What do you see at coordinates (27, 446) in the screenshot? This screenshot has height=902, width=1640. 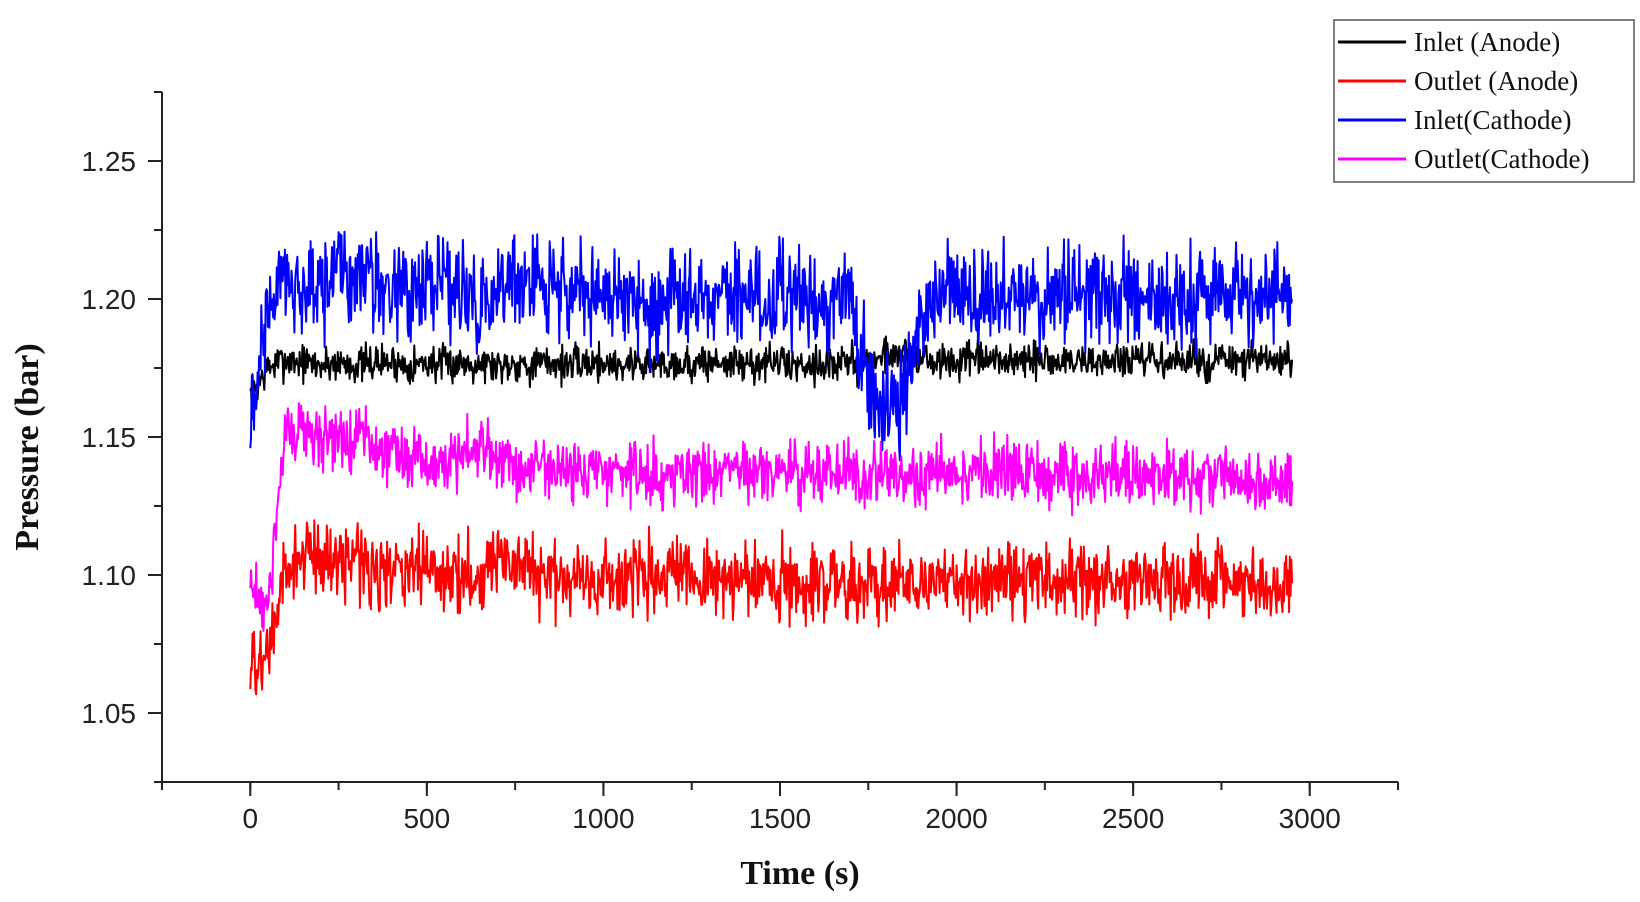 I see `y-axis-title: Pressure (bar)` at bounding box center [27, 446].